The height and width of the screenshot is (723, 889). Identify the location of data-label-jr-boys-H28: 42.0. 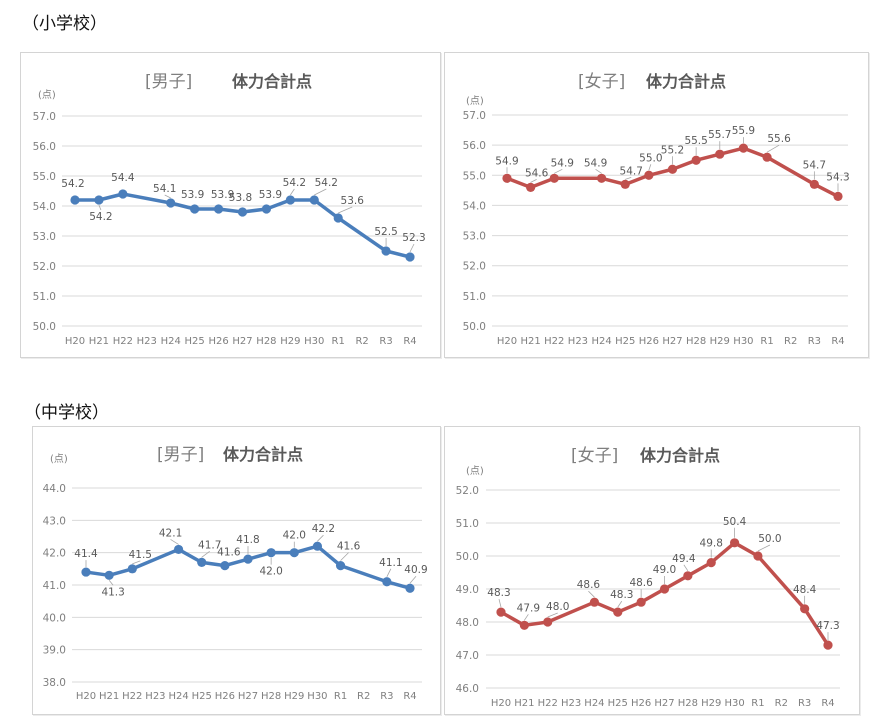
(270, 572).